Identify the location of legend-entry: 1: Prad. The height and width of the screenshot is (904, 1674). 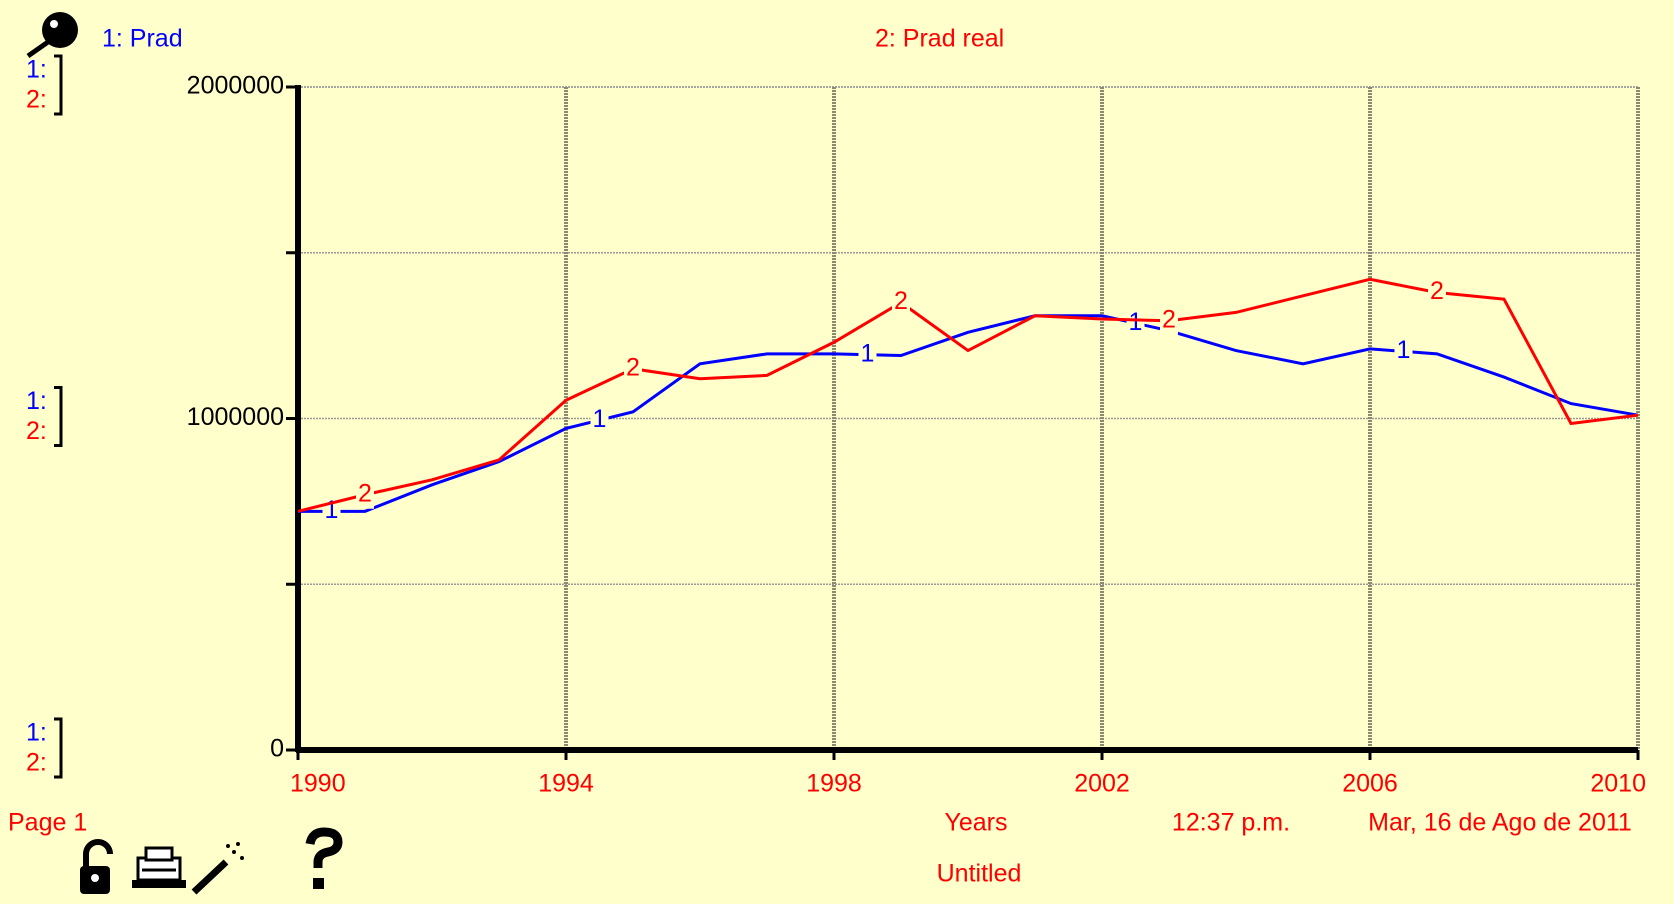
(142, 39).